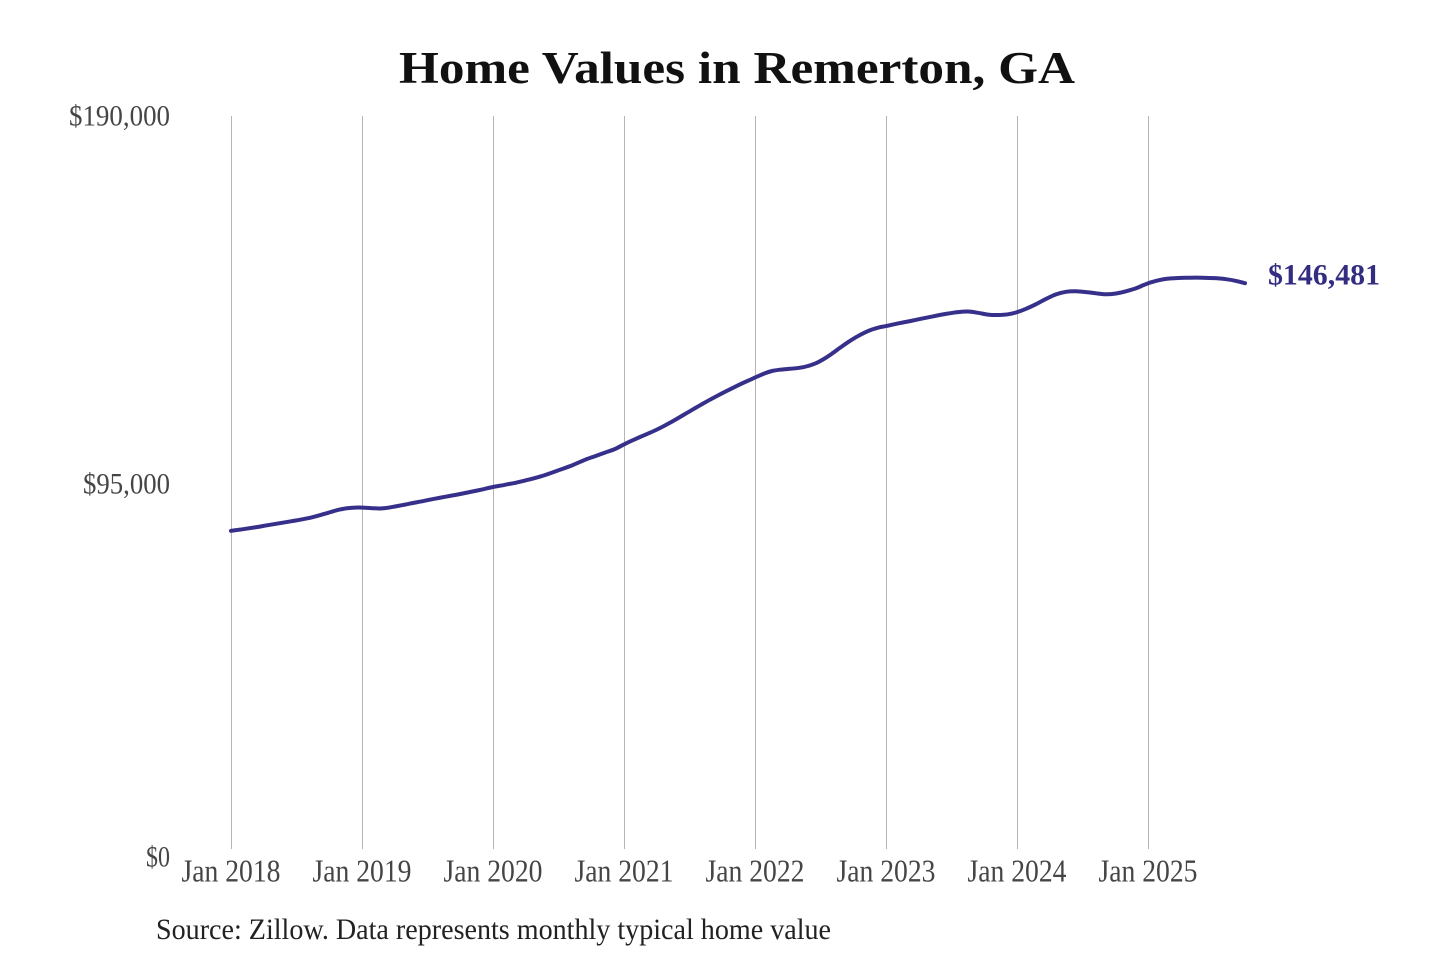  What do you see at coordinates (1324, 275) in the screenshot?
I see `svg-text: $146,481` at bounding box center [1324, 275].